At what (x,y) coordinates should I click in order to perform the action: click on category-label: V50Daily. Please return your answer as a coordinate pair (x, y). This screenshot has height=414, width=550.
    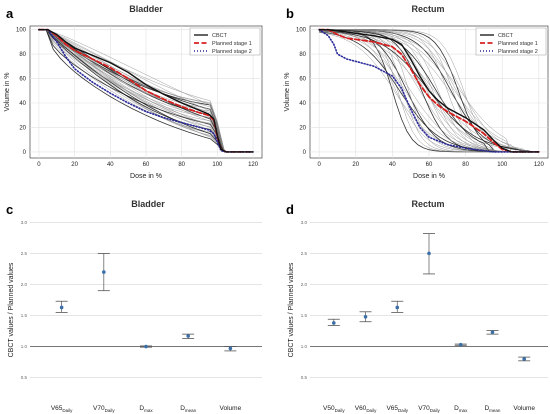
    Looking at the image, I should click on (334, 409).